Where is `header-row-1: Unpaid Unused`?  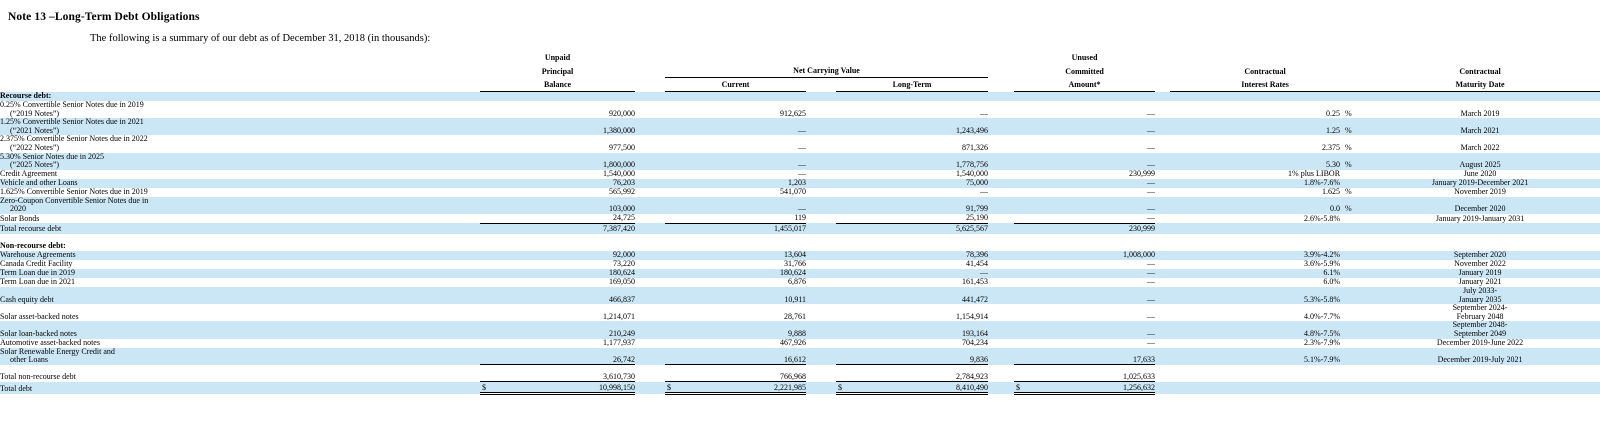 header-row-1: Unpaid Unused is located at coordinates (800, 57).